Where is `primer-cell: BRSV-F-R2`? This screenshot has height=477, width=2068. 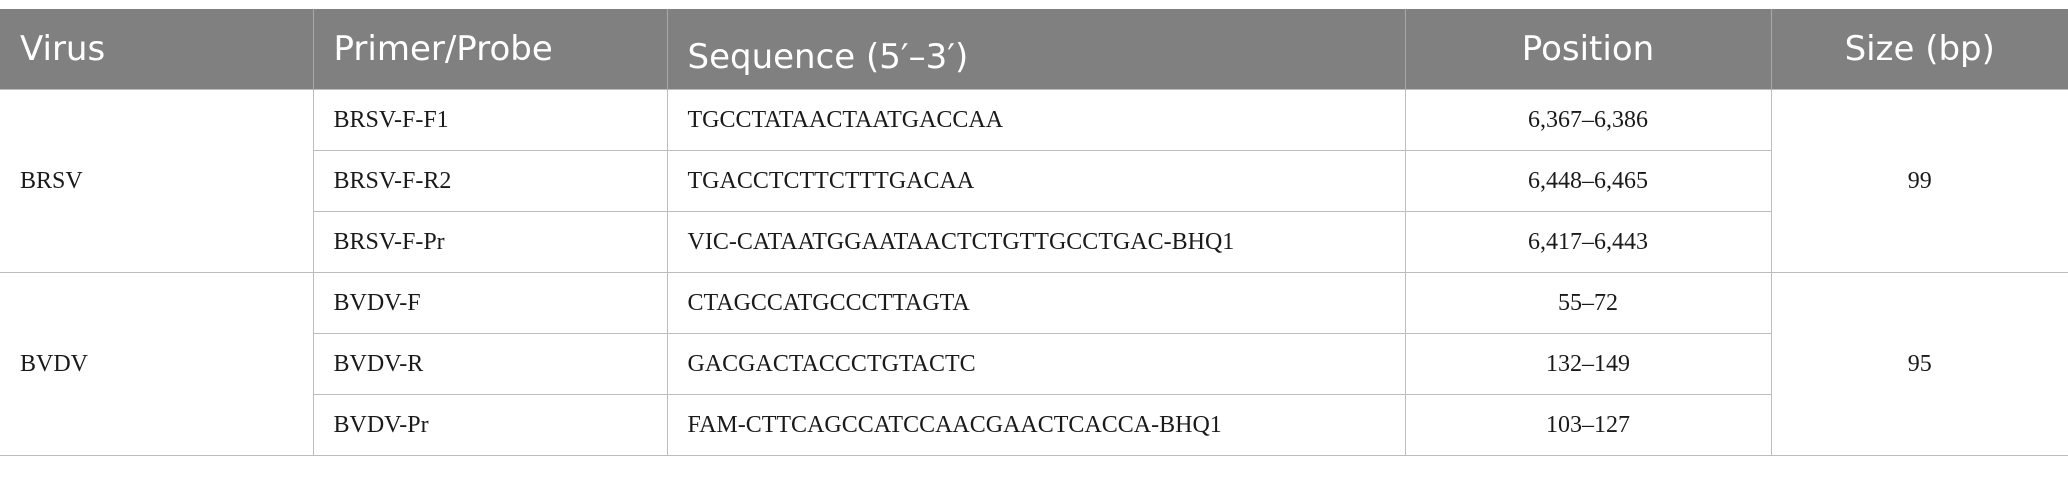 primer-cell: BRSV-F-R2 is located at coordinates (490, 181).